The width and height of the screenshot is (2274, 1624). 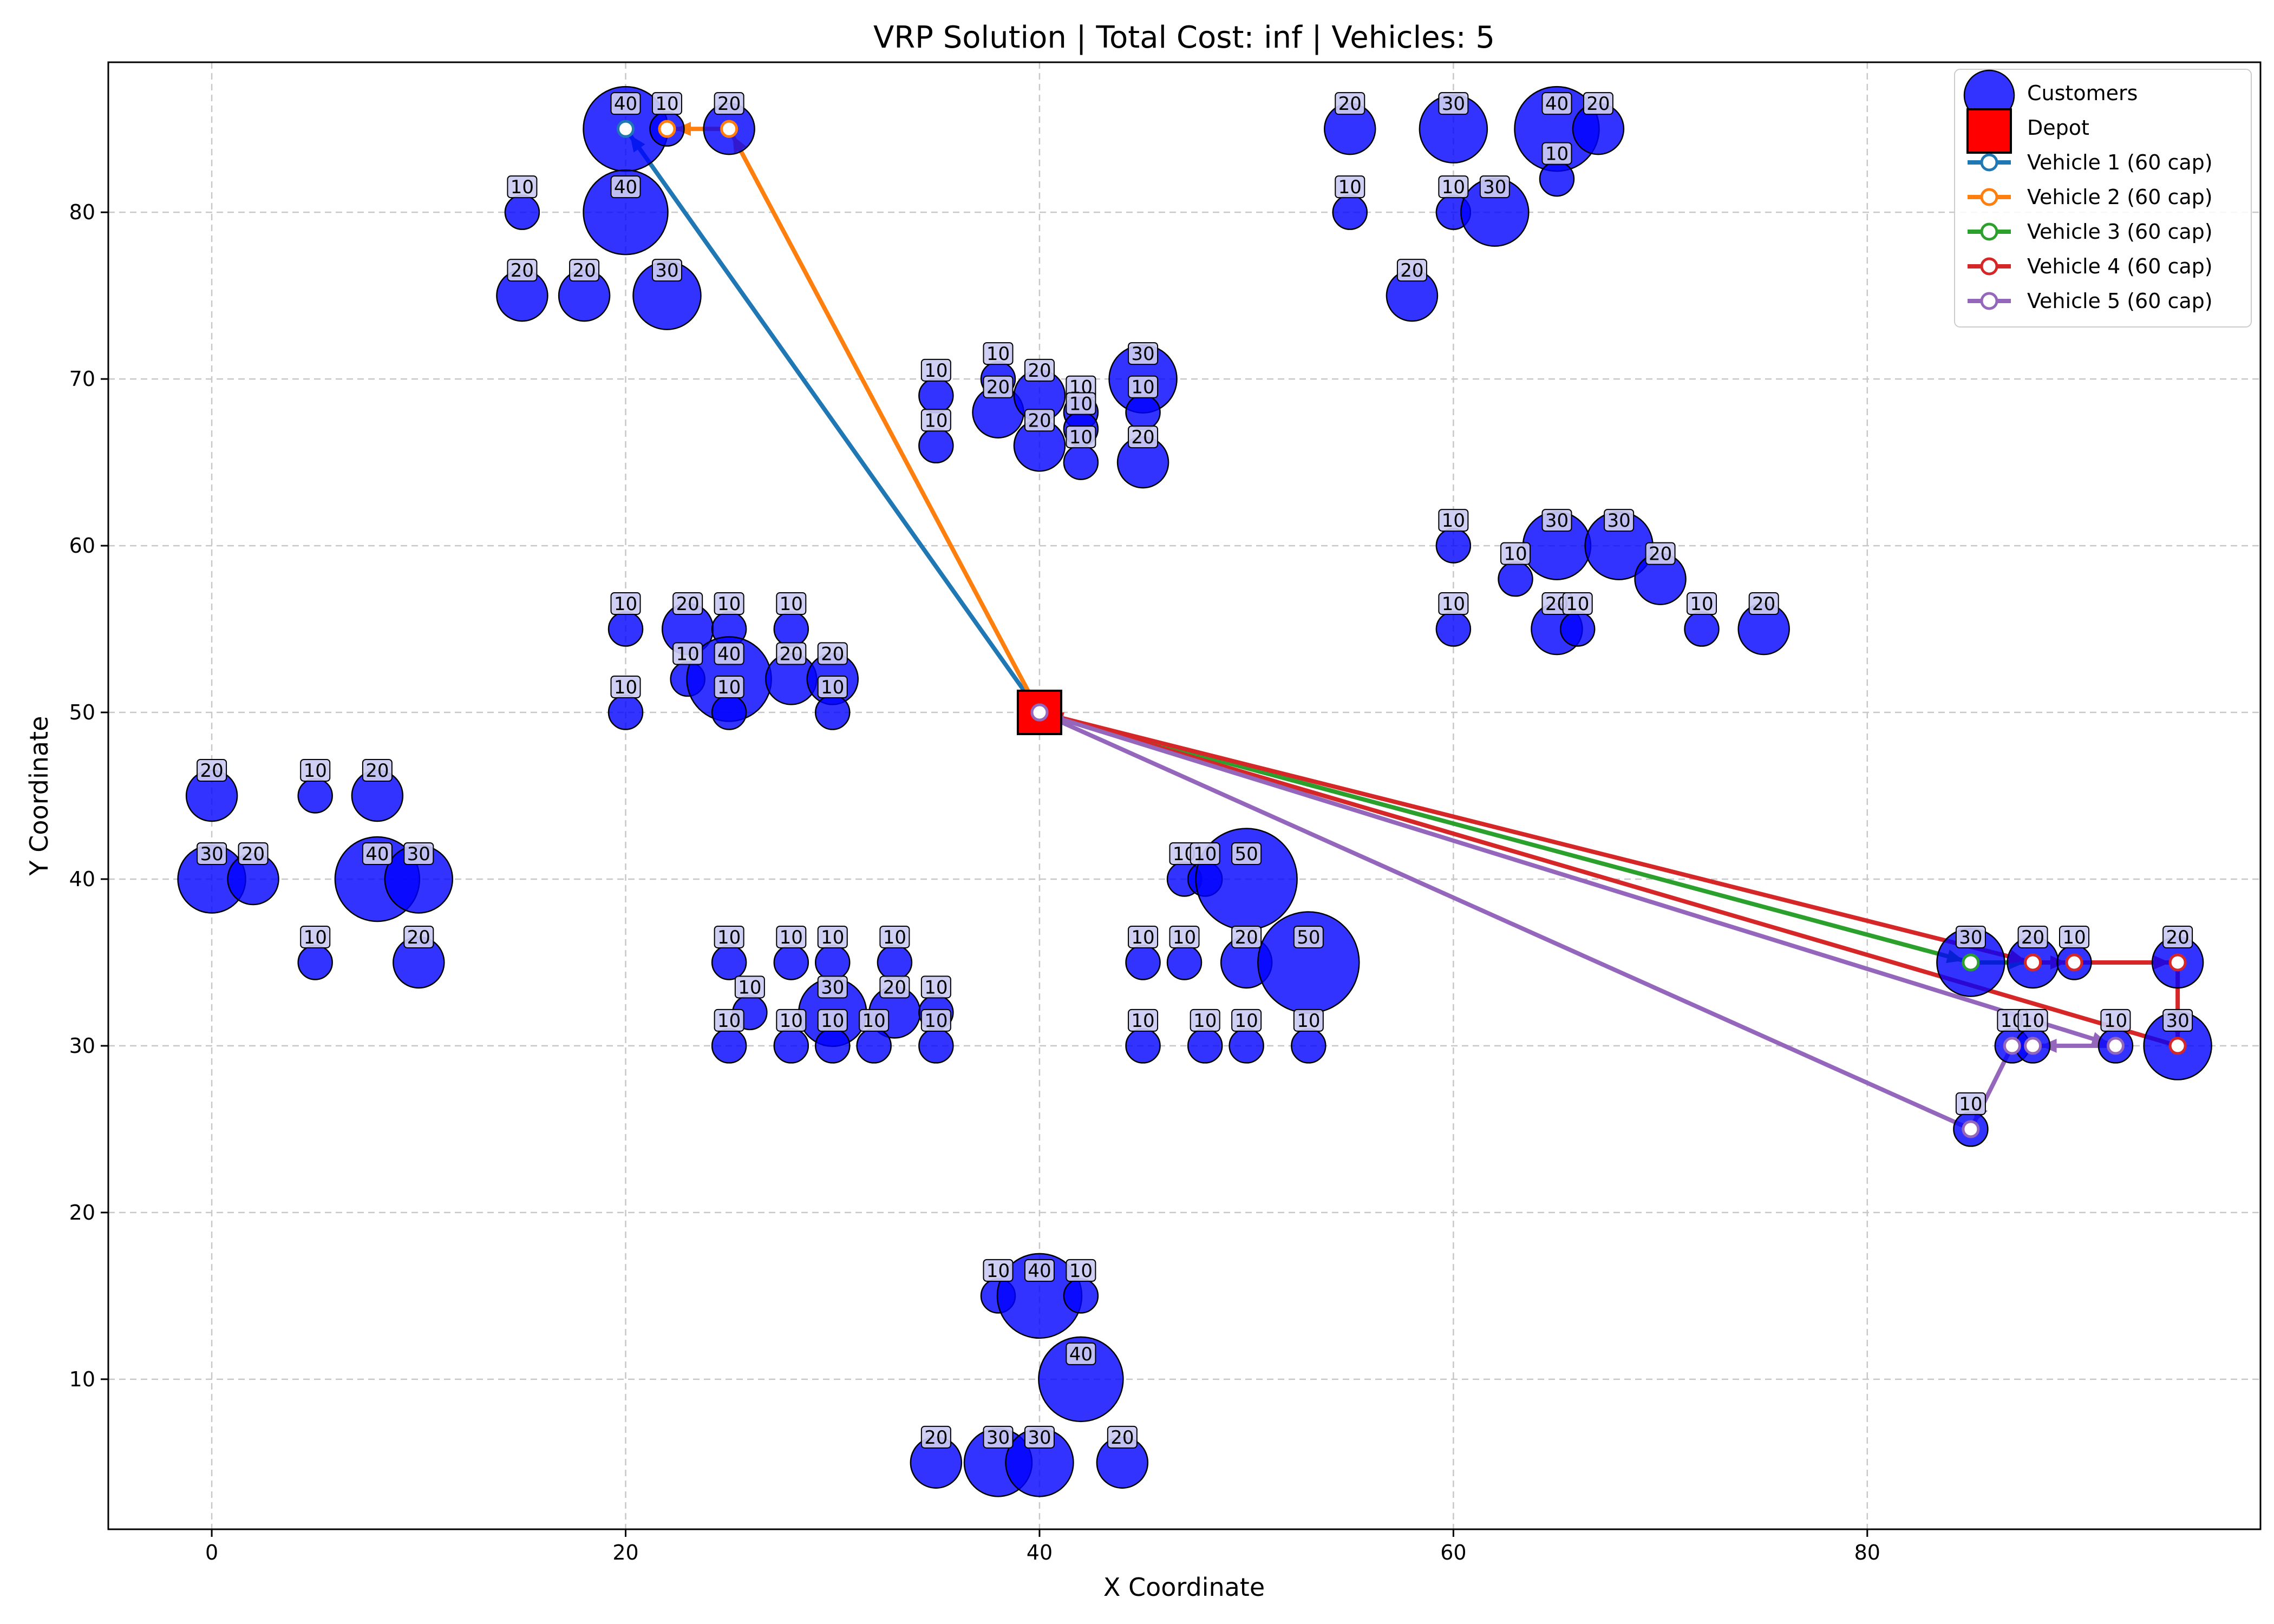 What do you see at coordinates (1309, 937) in the screenshot?
I see `demand-label: 50` at bounding box center [1309, 937].